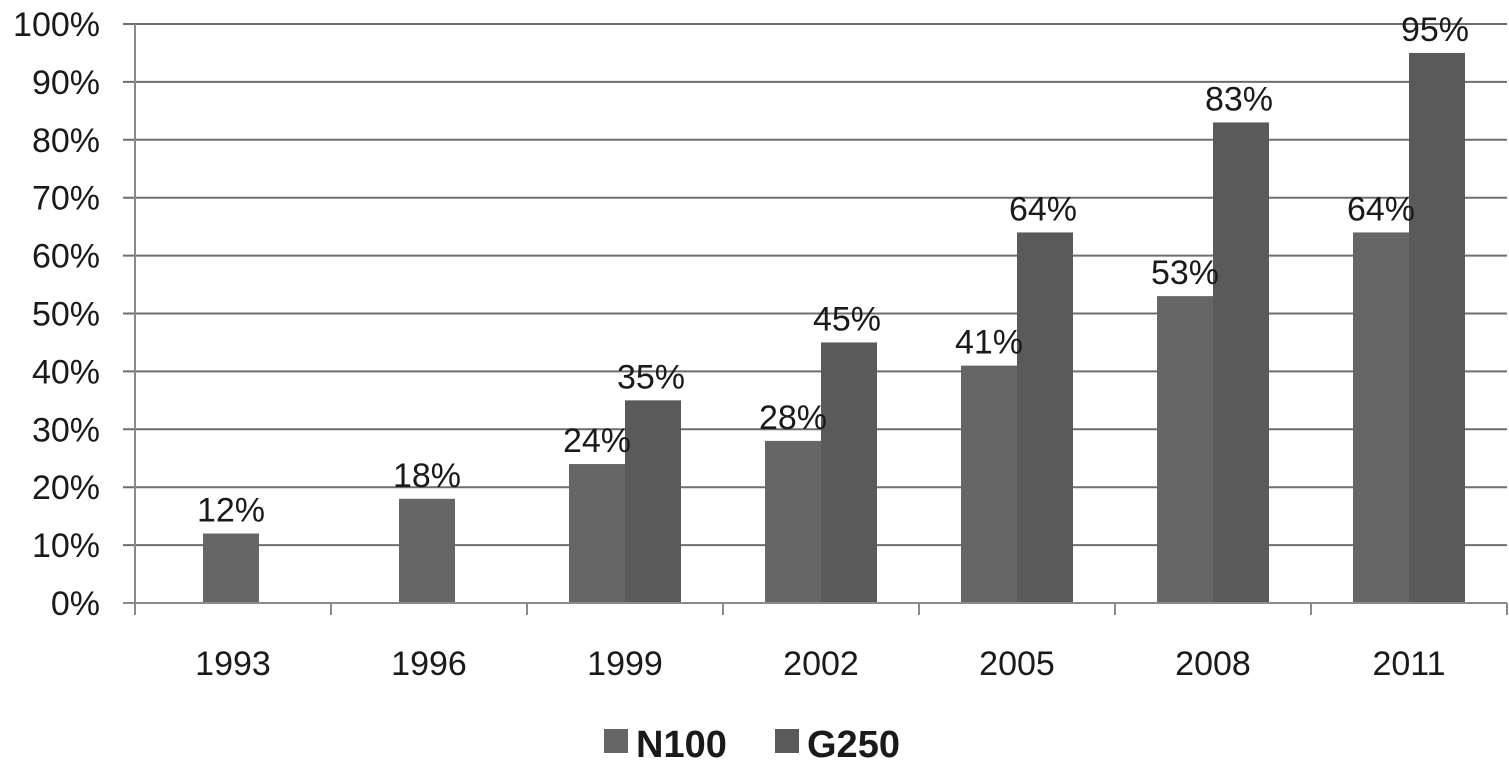  What do you see at coordinates (1437, 327) in the screenshot?
I see `bar-g250-2011` at bounding box center [1437, 327].